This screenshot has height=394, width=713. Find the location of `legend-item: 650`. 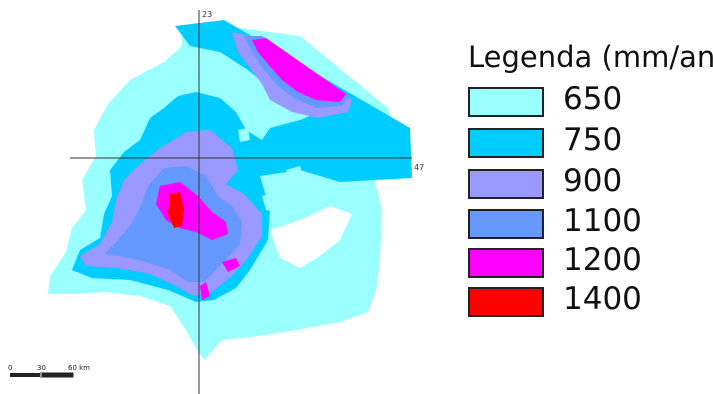

legend-item: 650 is located at coordinates (578, 101).